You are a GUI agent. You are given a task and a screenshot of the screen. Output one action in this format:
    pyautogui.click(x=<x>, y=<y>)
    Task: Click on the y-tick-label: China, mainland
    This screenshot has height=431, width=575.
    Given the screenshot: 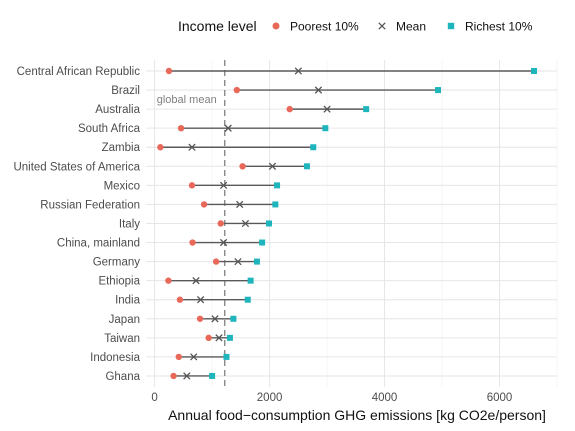 What is the action you would take?
    pyautogui.click(x=98, y=244)
    